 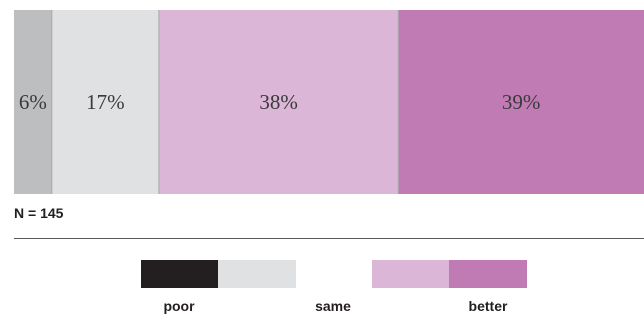 What do you see at coordinates (410, 274) in the screenshot?
I see `legend-swatch-better-light` at bounding box center [410, 274].